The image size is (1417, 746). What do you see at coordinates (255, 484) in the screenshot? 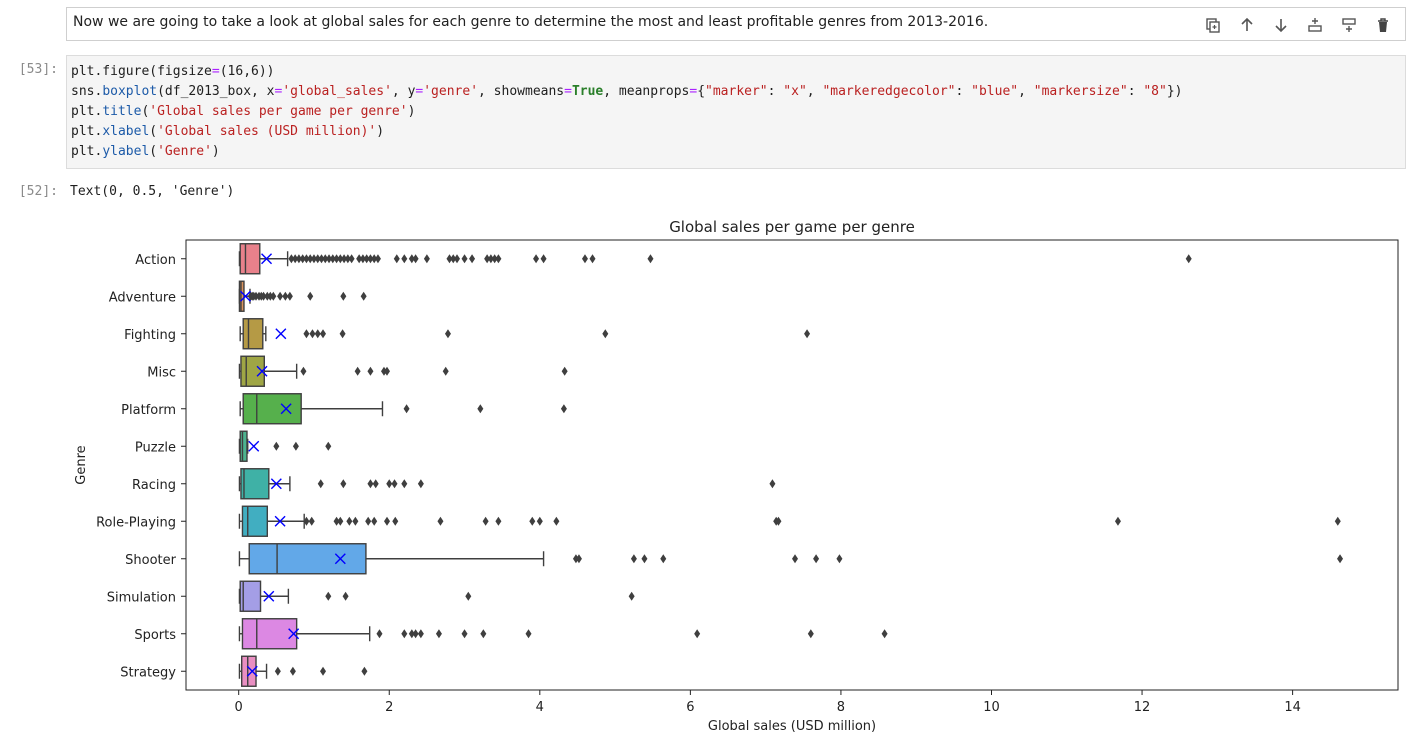
I see `box-racing` at bounding box center [255, 484].